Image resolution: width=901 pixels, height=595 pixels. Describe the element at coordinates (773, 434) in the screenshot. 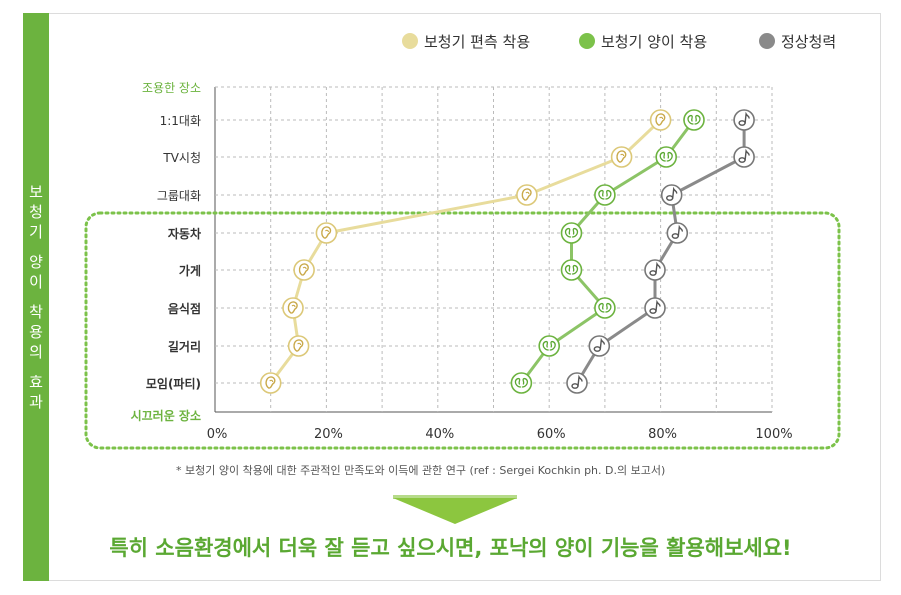

I see `x-tick-label: 100%` at that location.